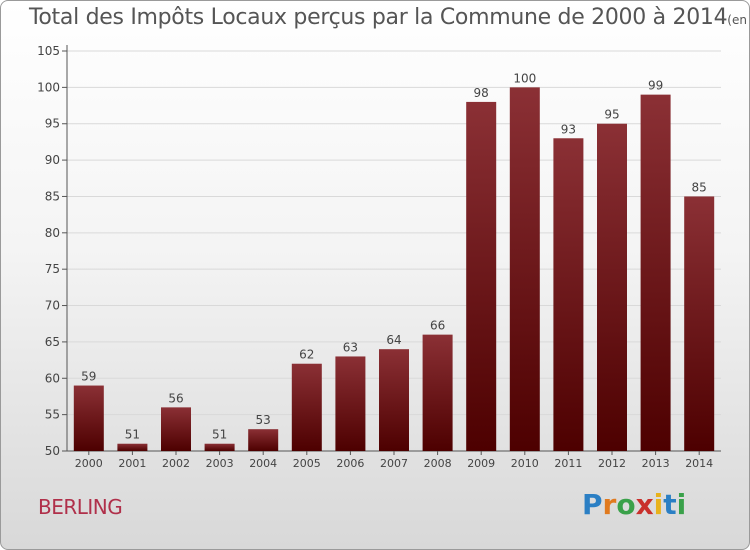 The width and height of the screenshot is (750, 550). What do you see at coordinates (52, 451) in the screenshot?
I see `y-tick-label: 50` at bounding box center [52, 451].